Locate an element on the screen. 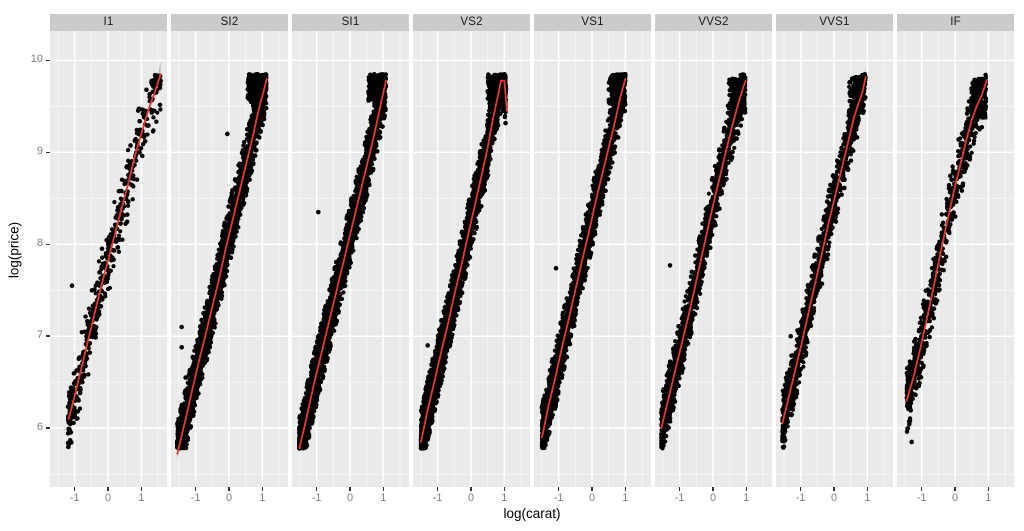 The image size is (1024, 531). facet-strip-i1: I1 is located at coordinates (108, 22).